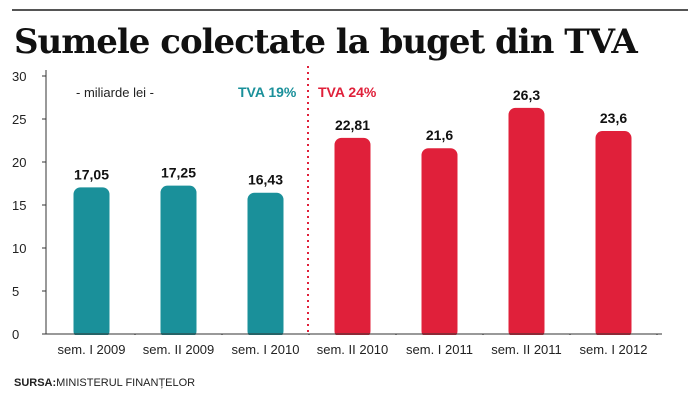 The width and height of the screenshot is (700, 403). Describe the element at coordinates (439, 349) in the screenshot. I see `x-tick-label: sem. I 2011` at that location.